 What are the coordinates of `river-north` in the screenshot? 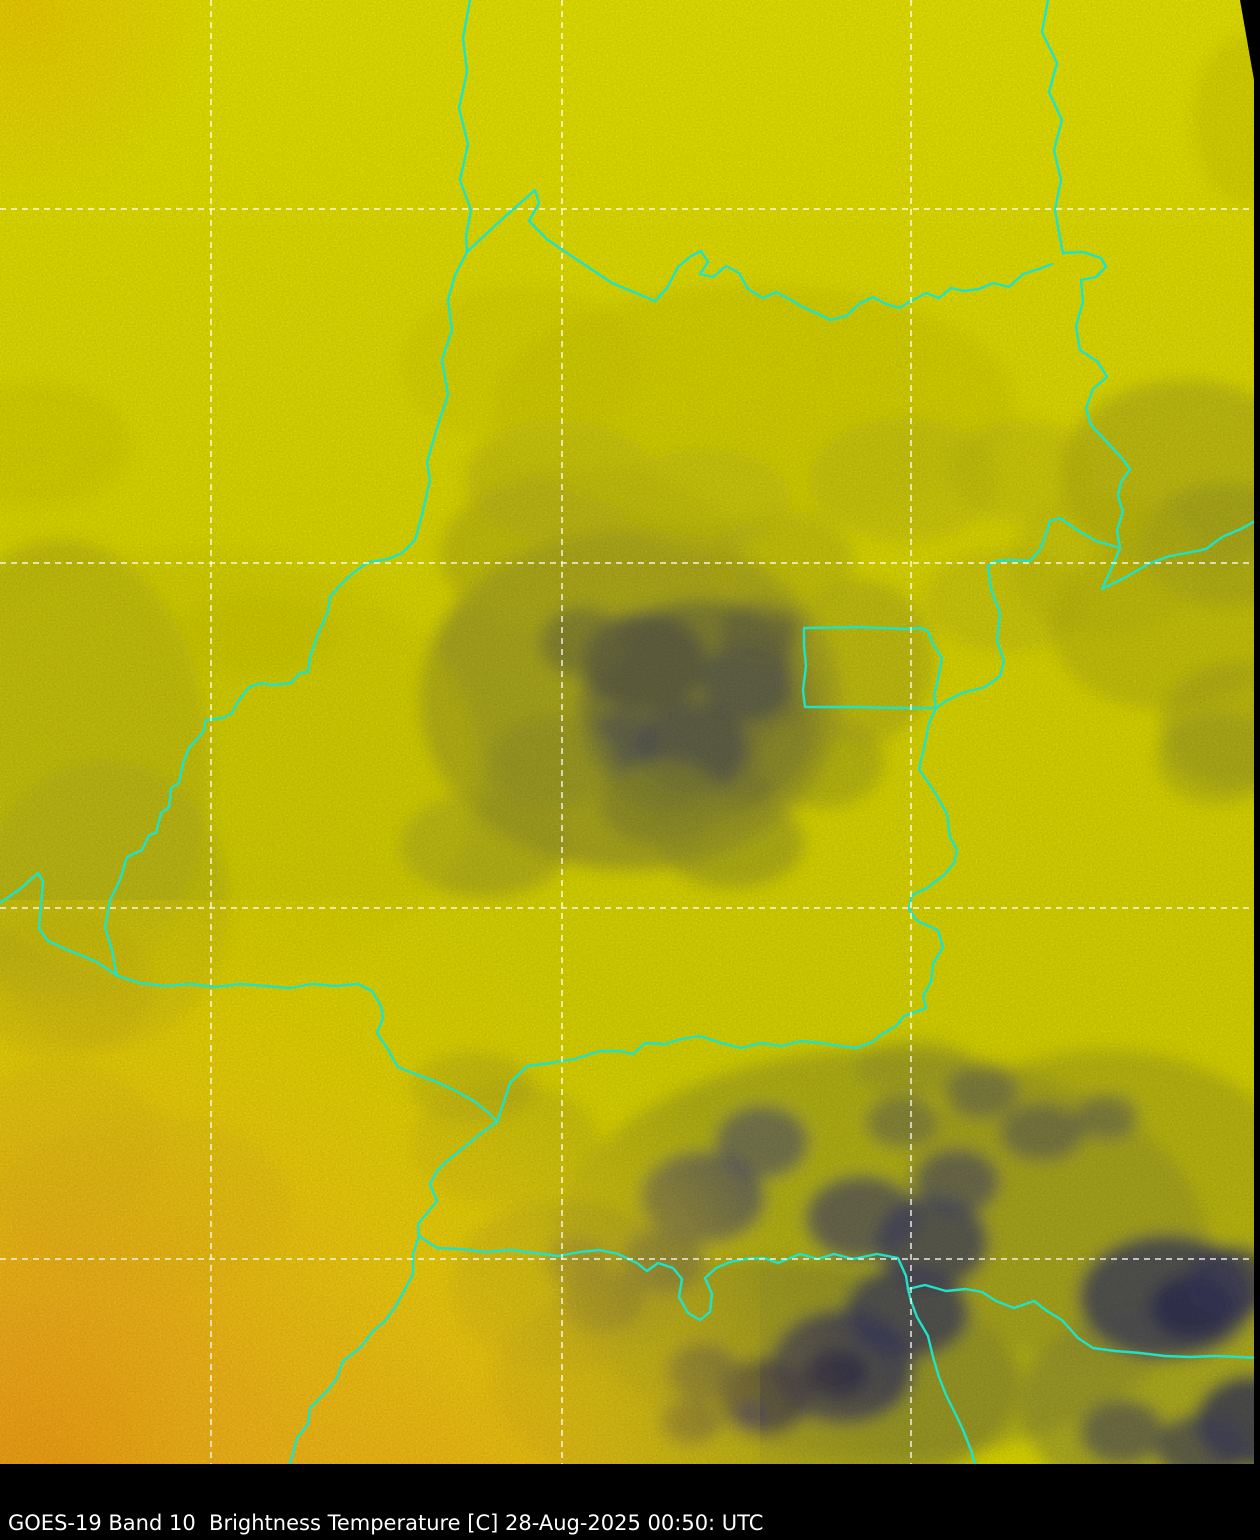 It's located at (465, 127).